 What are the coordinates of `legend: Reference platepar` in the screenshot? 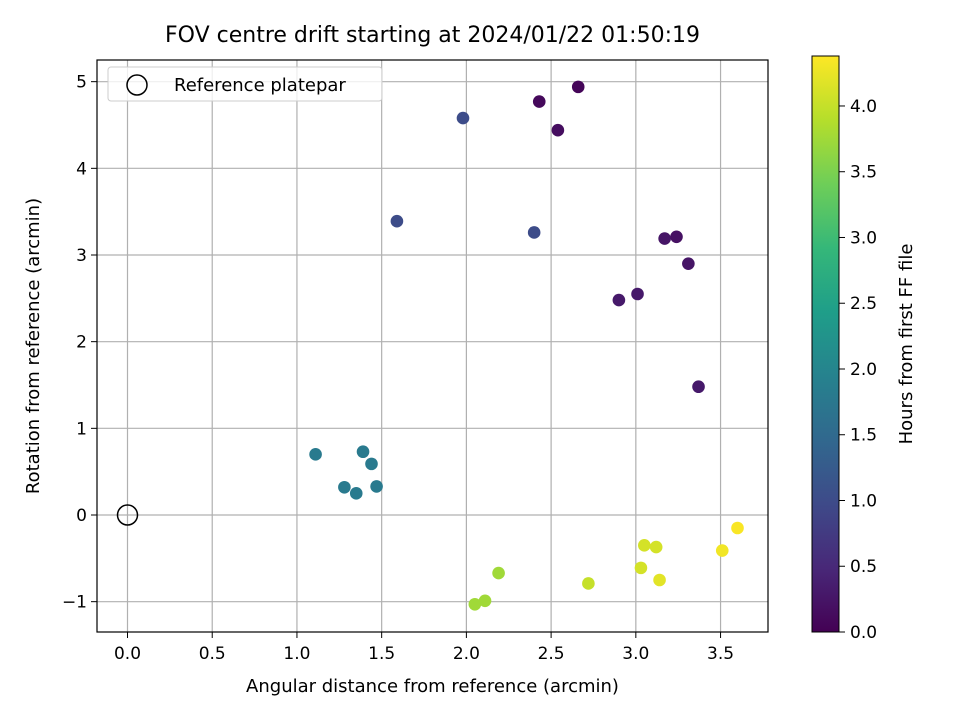 It's located at (245, 84).